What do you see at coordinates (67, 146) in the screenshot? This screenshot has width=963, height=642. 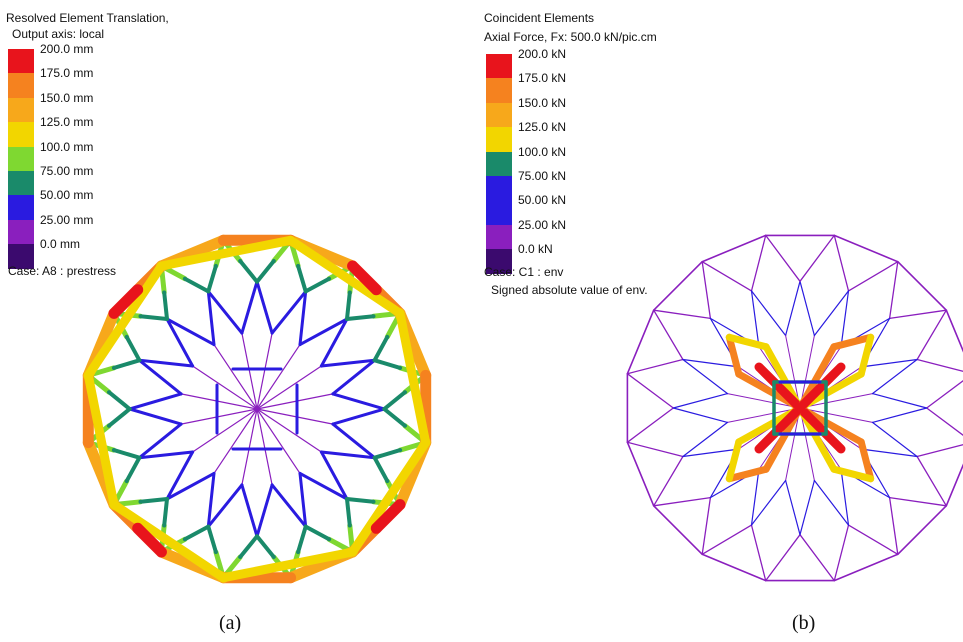 I see `legend-label: 100.0 mm` at bounding box center [67, 146].